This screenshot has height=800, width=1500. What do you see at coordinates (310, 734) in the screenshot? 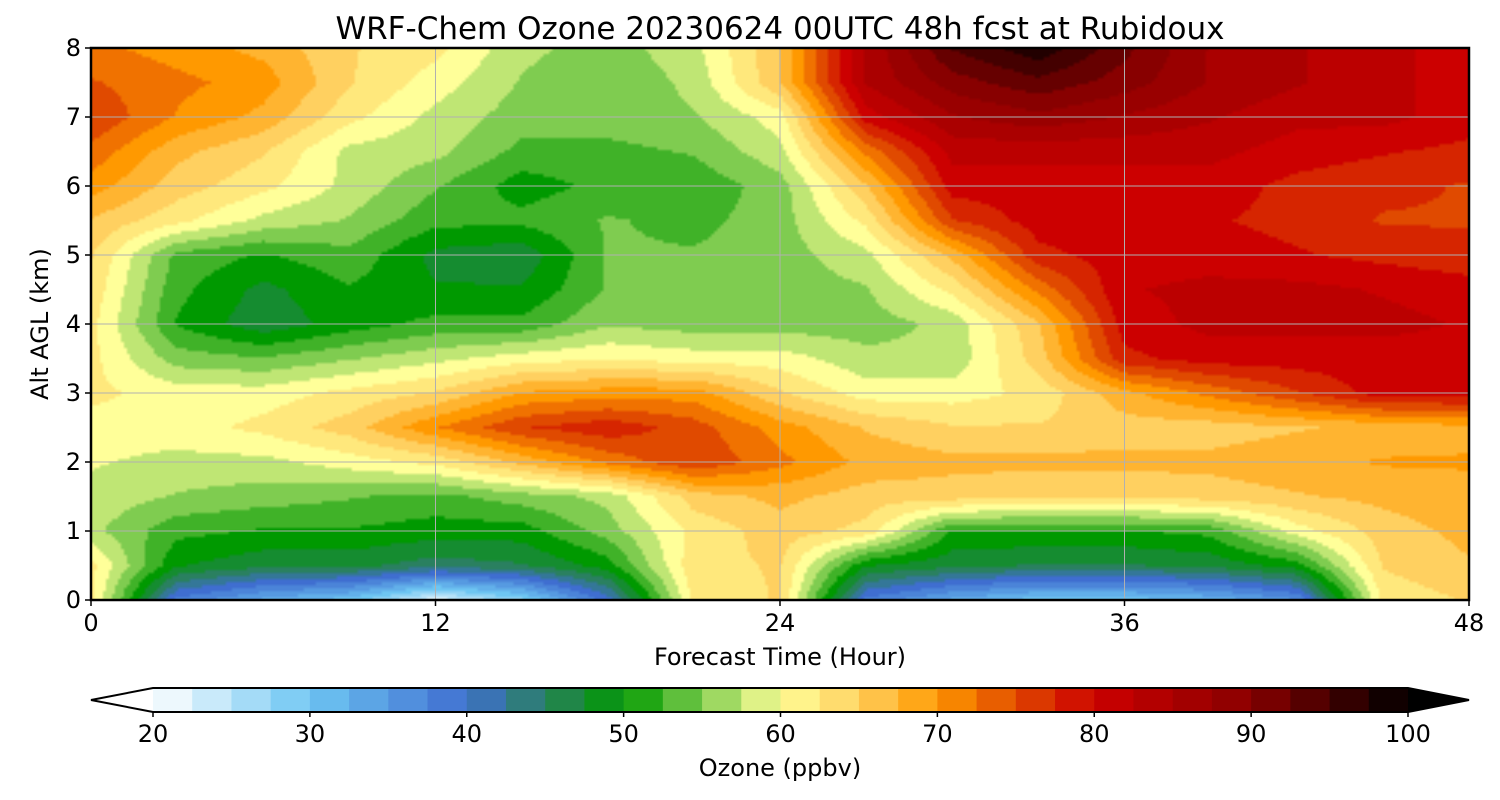
I see `colorbar-tick-label: 30` at bounding box center [310, 734].